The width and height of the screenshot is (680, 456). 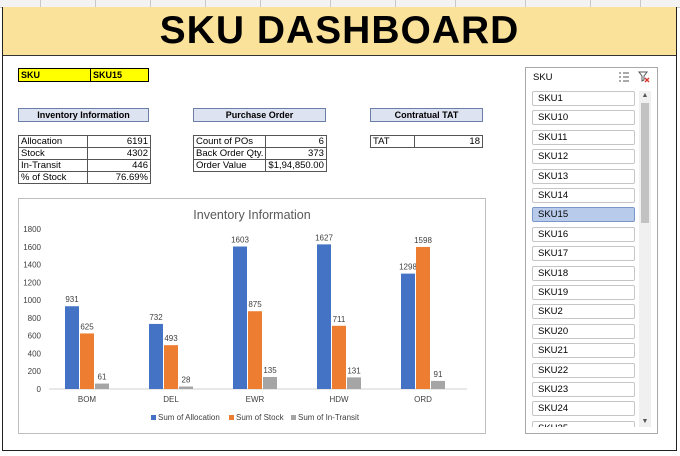 What do you see at coordinates (35, 371) in the screenshot?
I see `y-tick-label: 200` at bounding box center [35, 371].